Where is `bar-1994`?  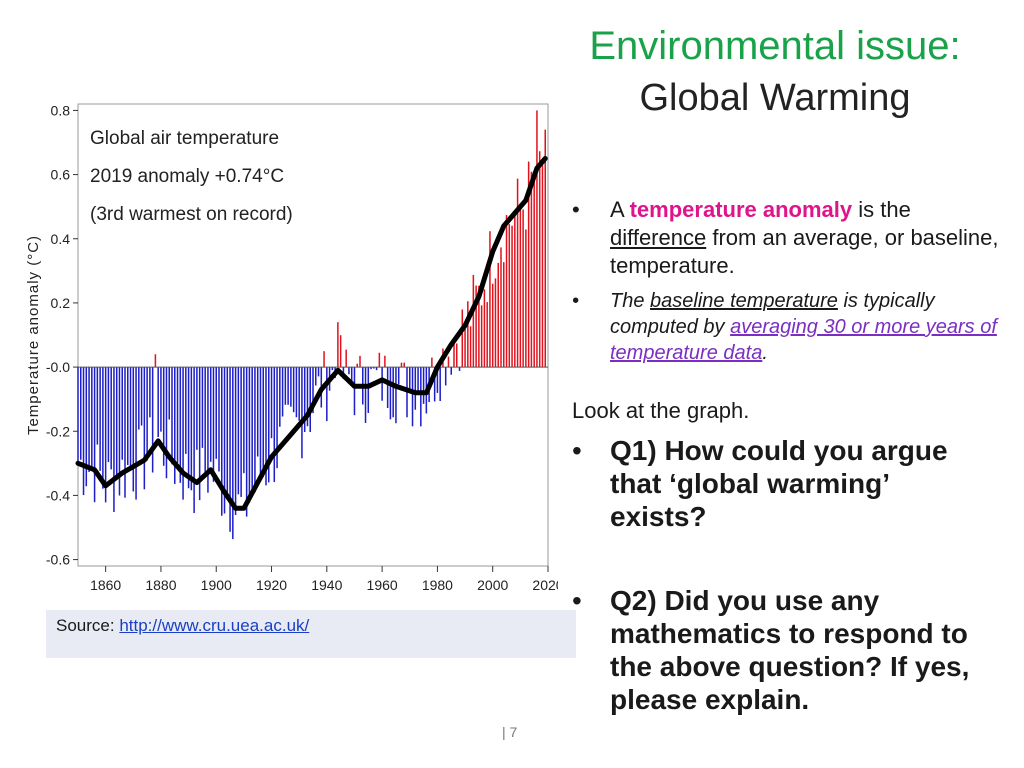
bar-1994 is located at coordinates (476, 326).